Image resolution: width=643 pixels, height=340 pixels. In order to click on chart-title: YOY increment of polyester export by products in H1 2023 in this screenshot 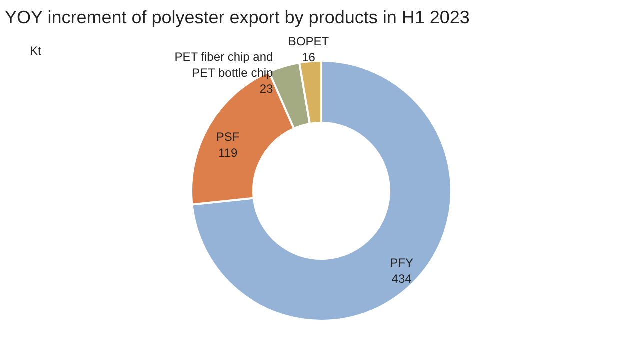, I will do `click(237, 18)`.